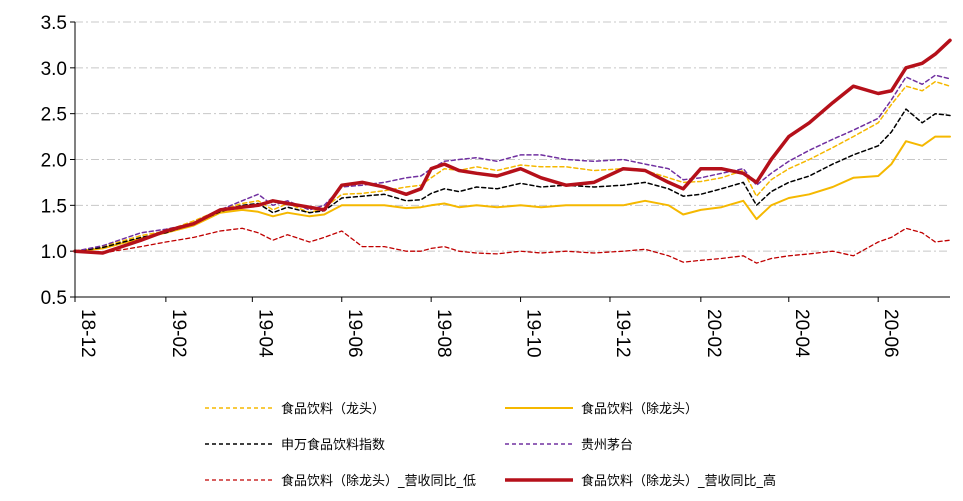  Describe the element at coordinates (713, 333) in the screenshot. I see `x-tick-label: 20-02` at that location.